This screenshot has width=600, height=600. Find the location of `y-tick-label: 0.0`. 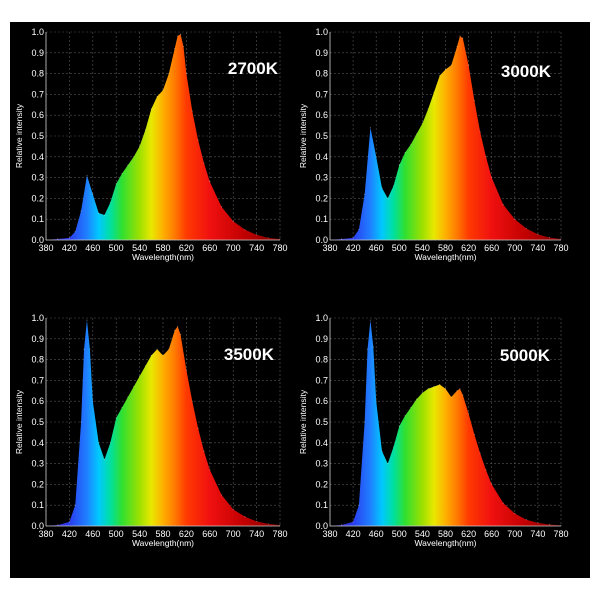

y-tick-label: 0.0 is located at coordinates (321, 240).